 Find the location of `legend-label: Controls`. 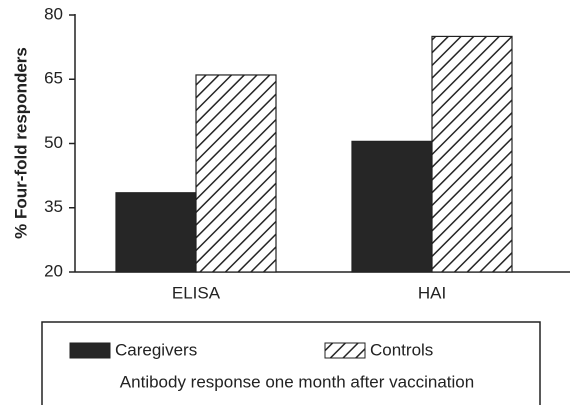

legend-label: Controls is located at coordinates (401, 349).